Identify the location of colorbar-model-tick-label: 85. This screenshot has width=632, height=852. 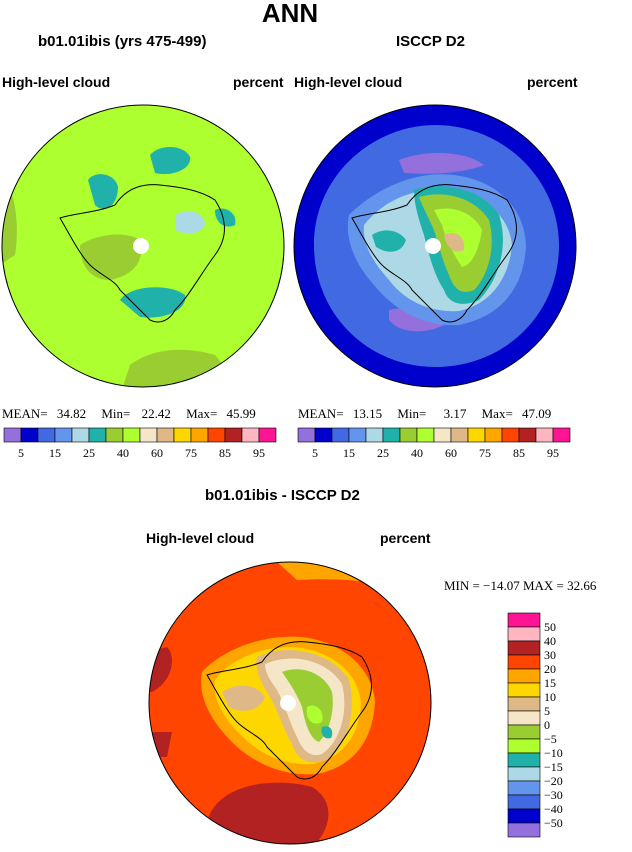
(225, 453).